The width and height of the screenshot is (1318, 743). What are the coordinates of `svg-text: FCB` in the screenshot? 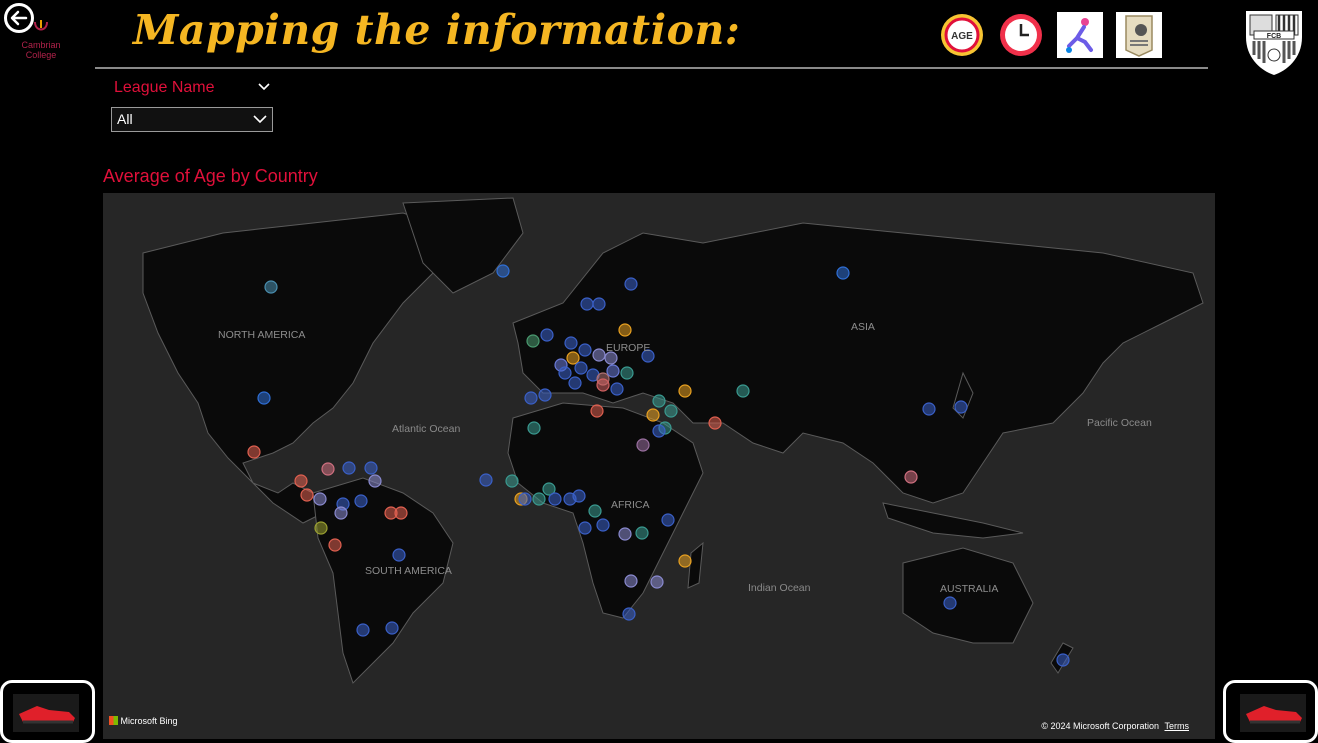 It's located at (1274, 36).